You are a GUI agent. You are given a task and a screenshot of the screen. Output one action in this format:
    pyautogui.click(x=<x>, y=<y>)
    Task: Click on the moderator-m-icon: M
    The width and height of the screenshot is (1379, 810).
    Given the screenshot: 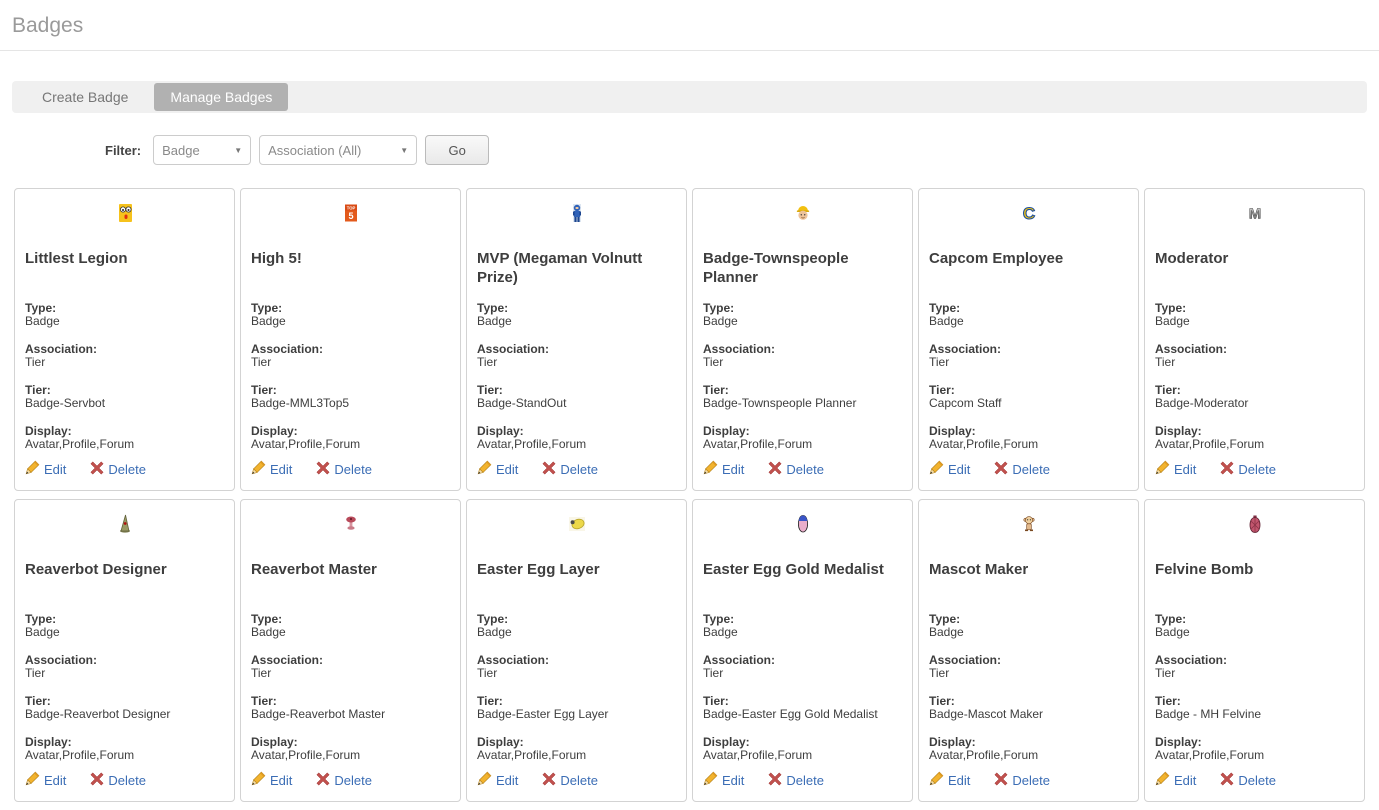 What is the action you would take?
    pyautogui.click(x=1254, y=214)
    